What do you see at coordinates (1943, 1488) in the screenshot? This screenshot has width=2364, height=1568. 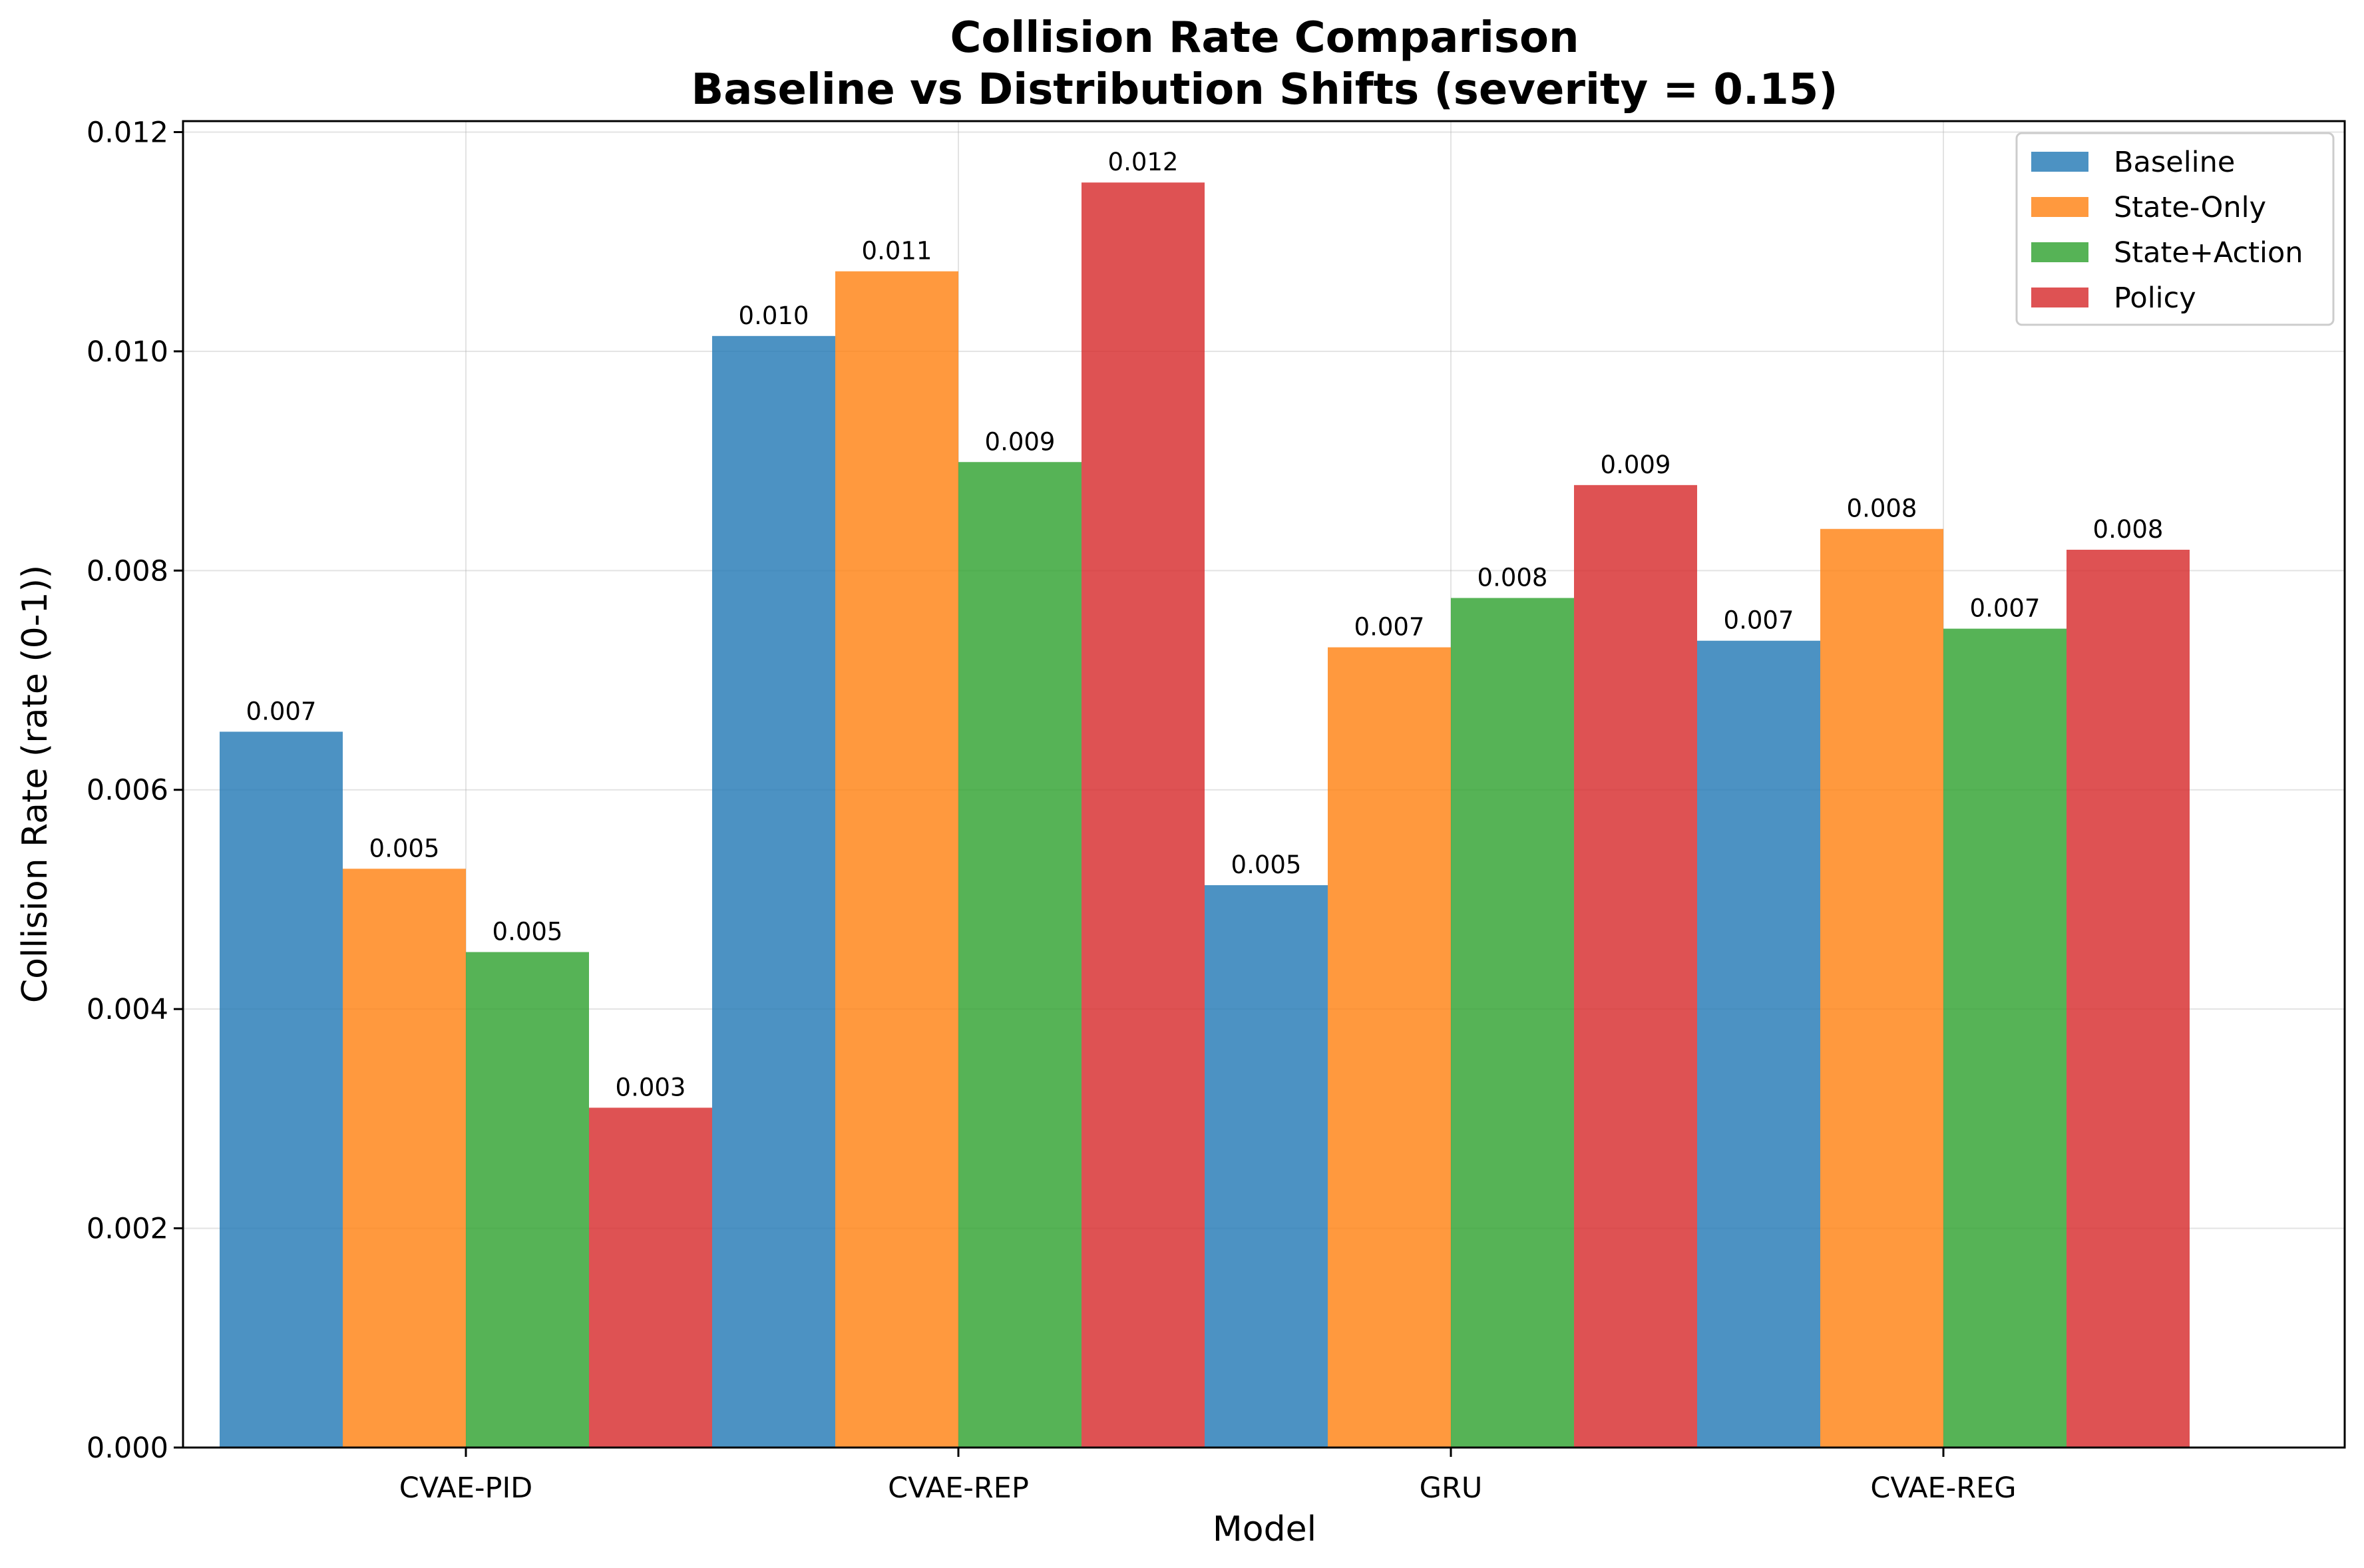 I see `x-tick-label: CVAE-REG` at bounding box center [1943, 1488].